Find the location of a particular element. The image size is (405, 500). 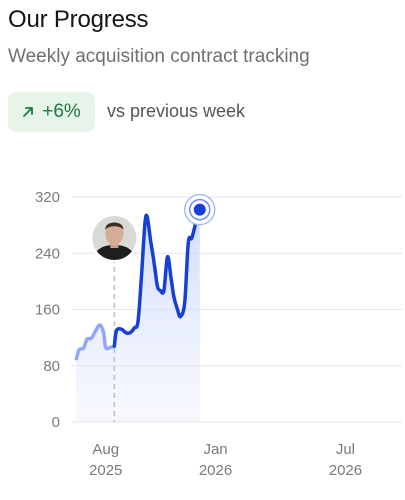

avatar is located at coordinates (114, 238).